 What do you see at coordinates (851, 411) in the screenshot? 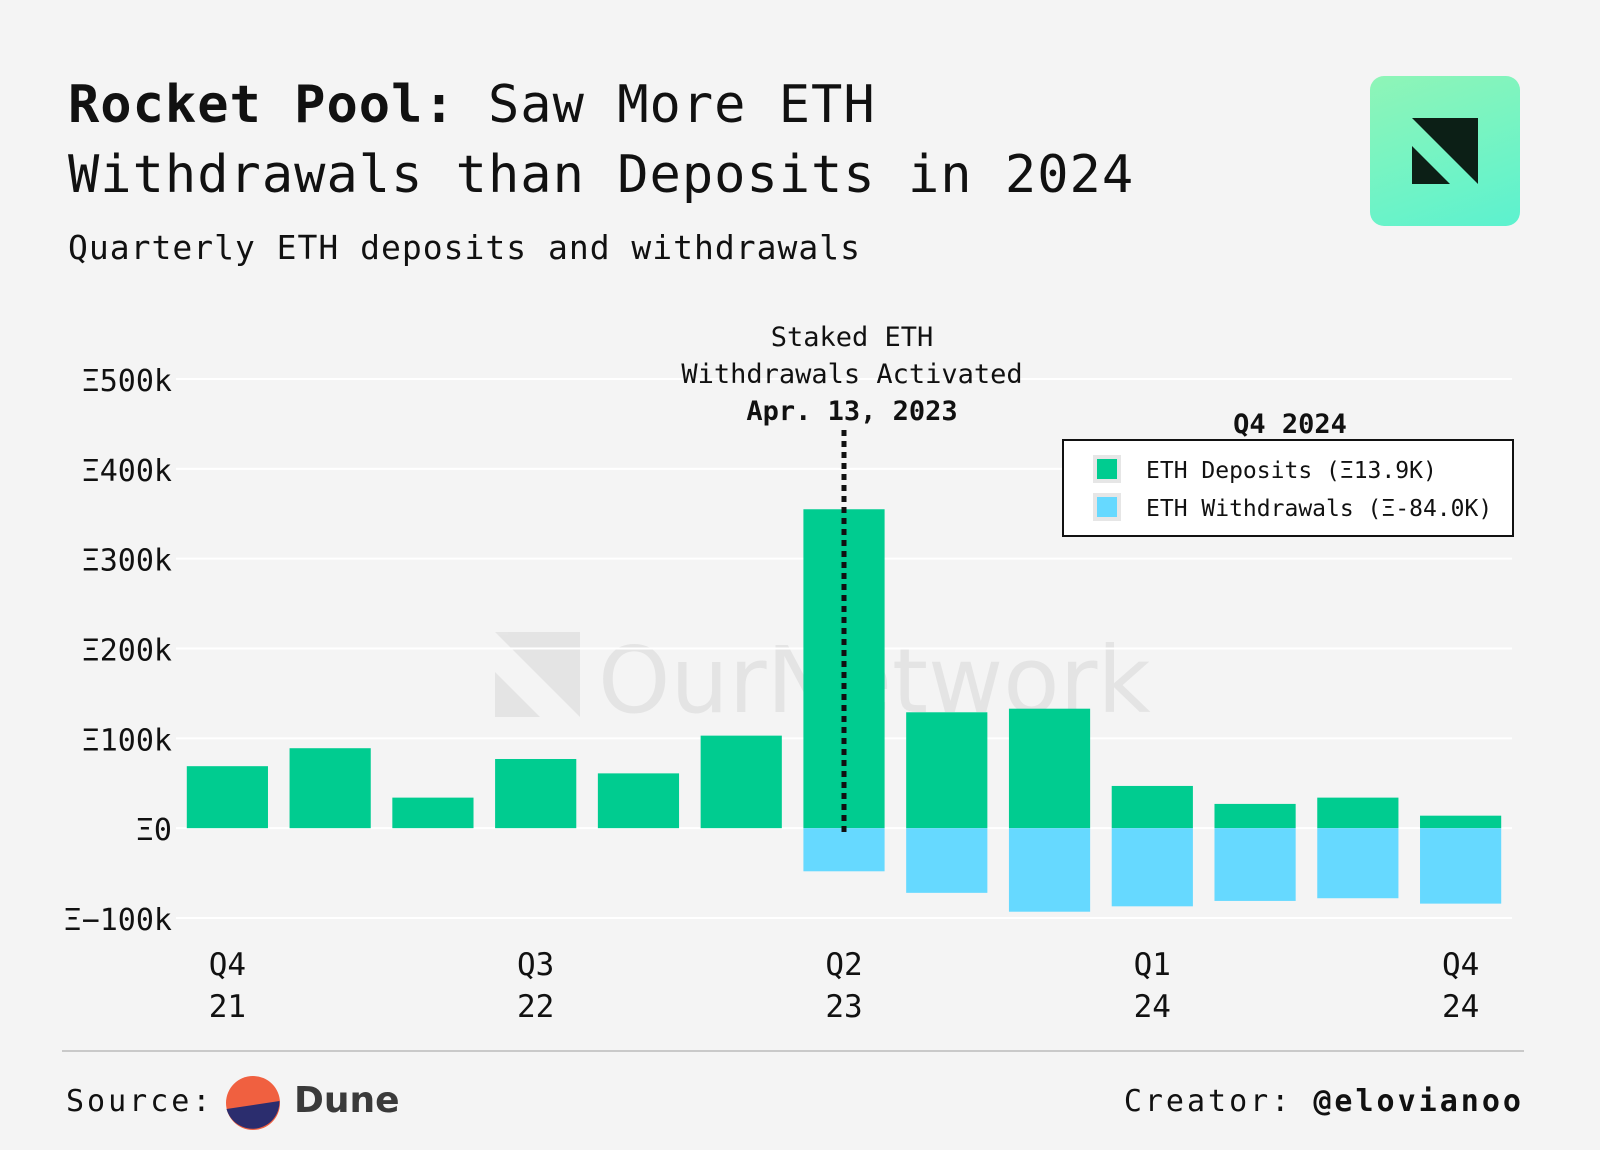
I see `annotation-text: Apr. 13, 2023` at bounding box center [851, 411].